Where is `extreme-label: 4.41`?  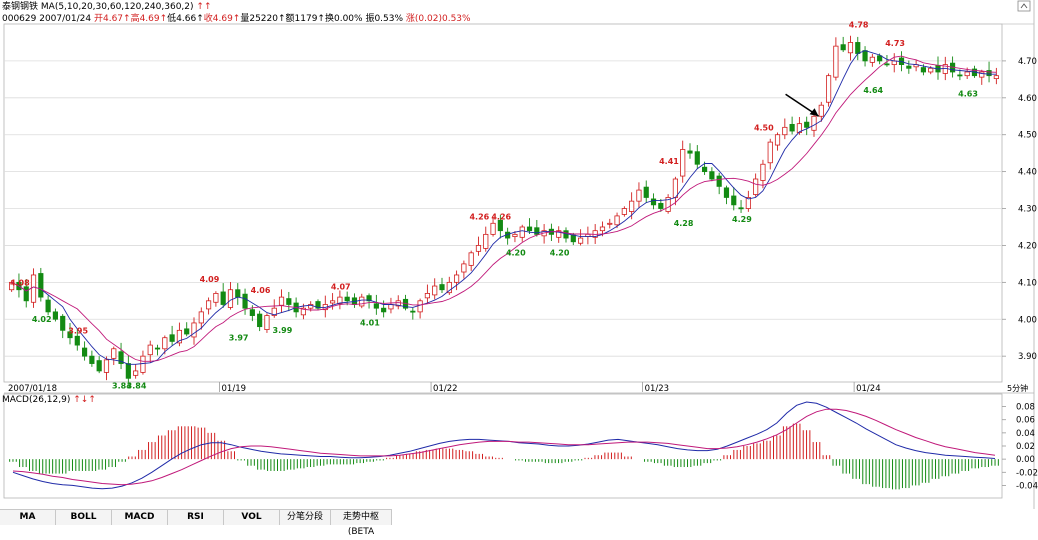
extreme-label: 4.41 is located at coordinates (669, 161).